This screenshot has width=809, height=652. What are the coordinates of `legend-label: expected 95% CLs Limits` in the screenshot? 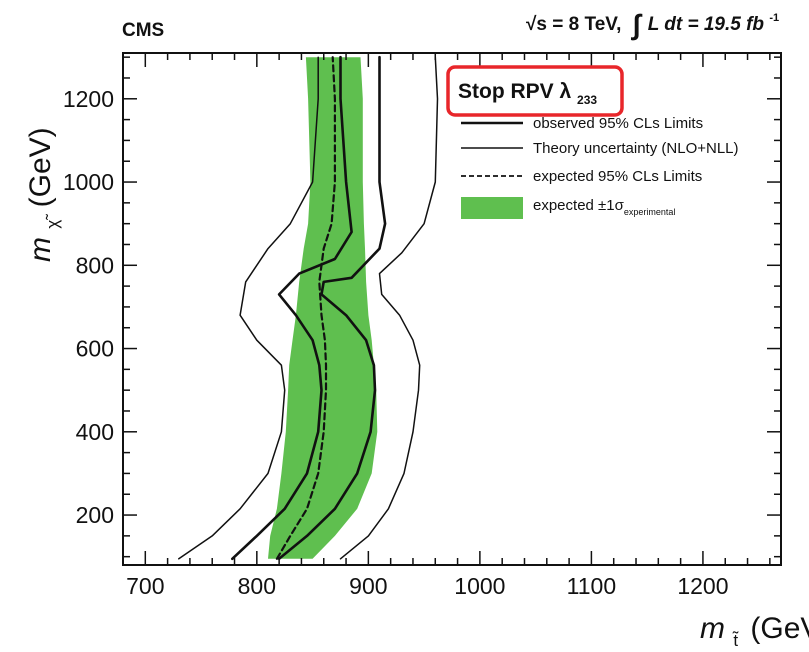 It's located at (617, 176).